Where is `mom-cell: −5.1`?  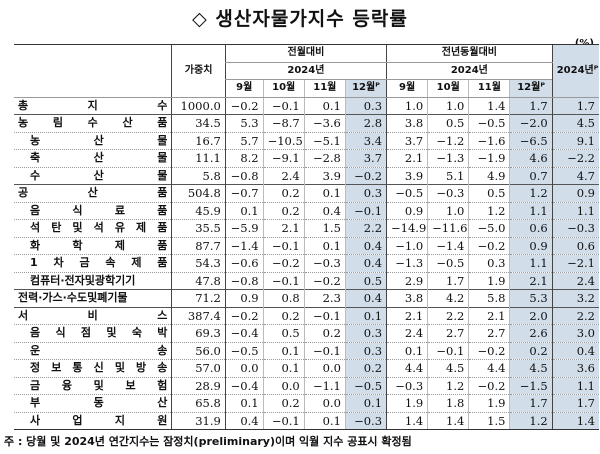 mom-cell: −5.1 is located at coordinates (324, 141).